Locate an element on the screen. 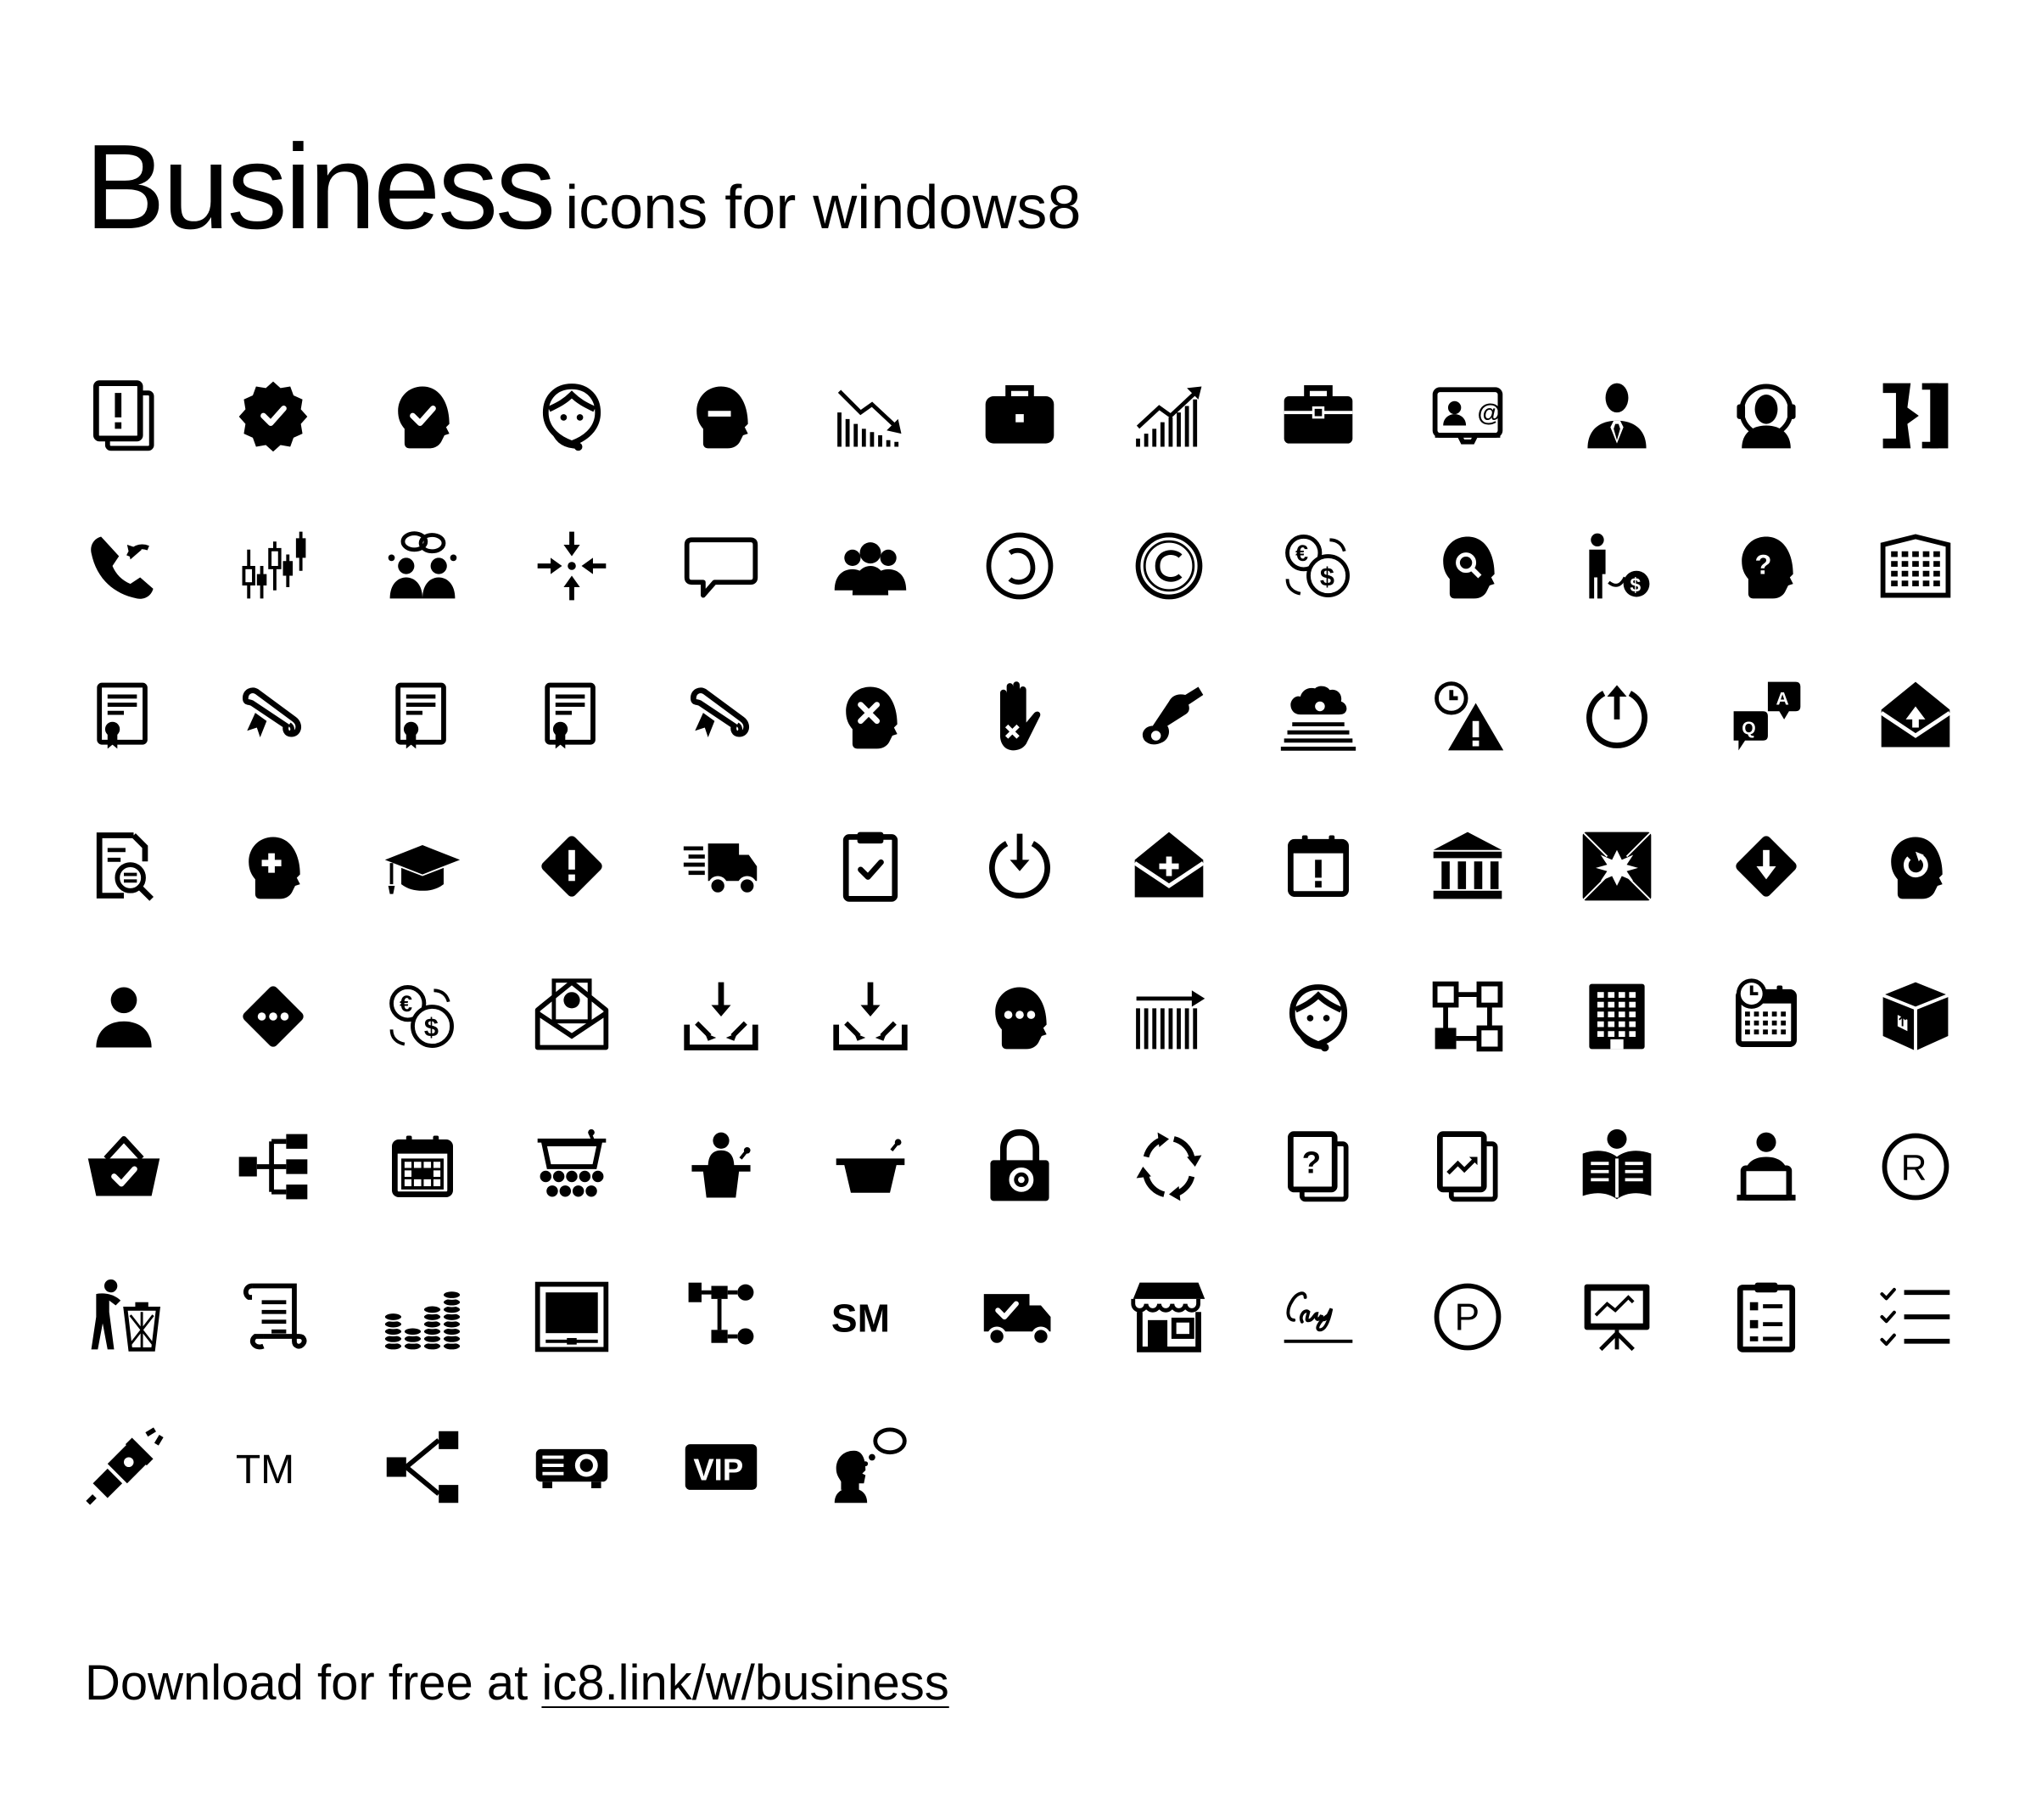 The image size is (2036, 1820). thinking-dots-head-icon is located at coordinates (1019, 1016).